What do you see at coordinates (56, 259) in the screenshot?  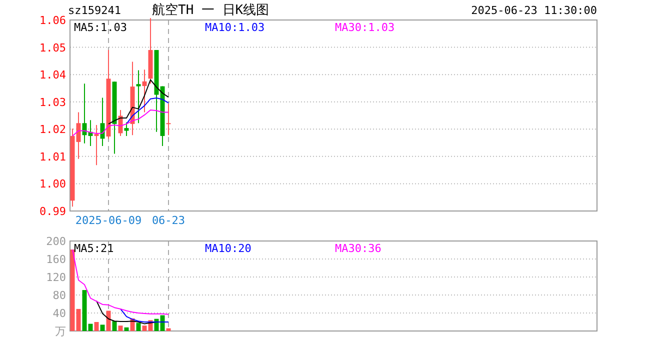 I see `y-tick-label: 160` at bounding box center [56, 259].